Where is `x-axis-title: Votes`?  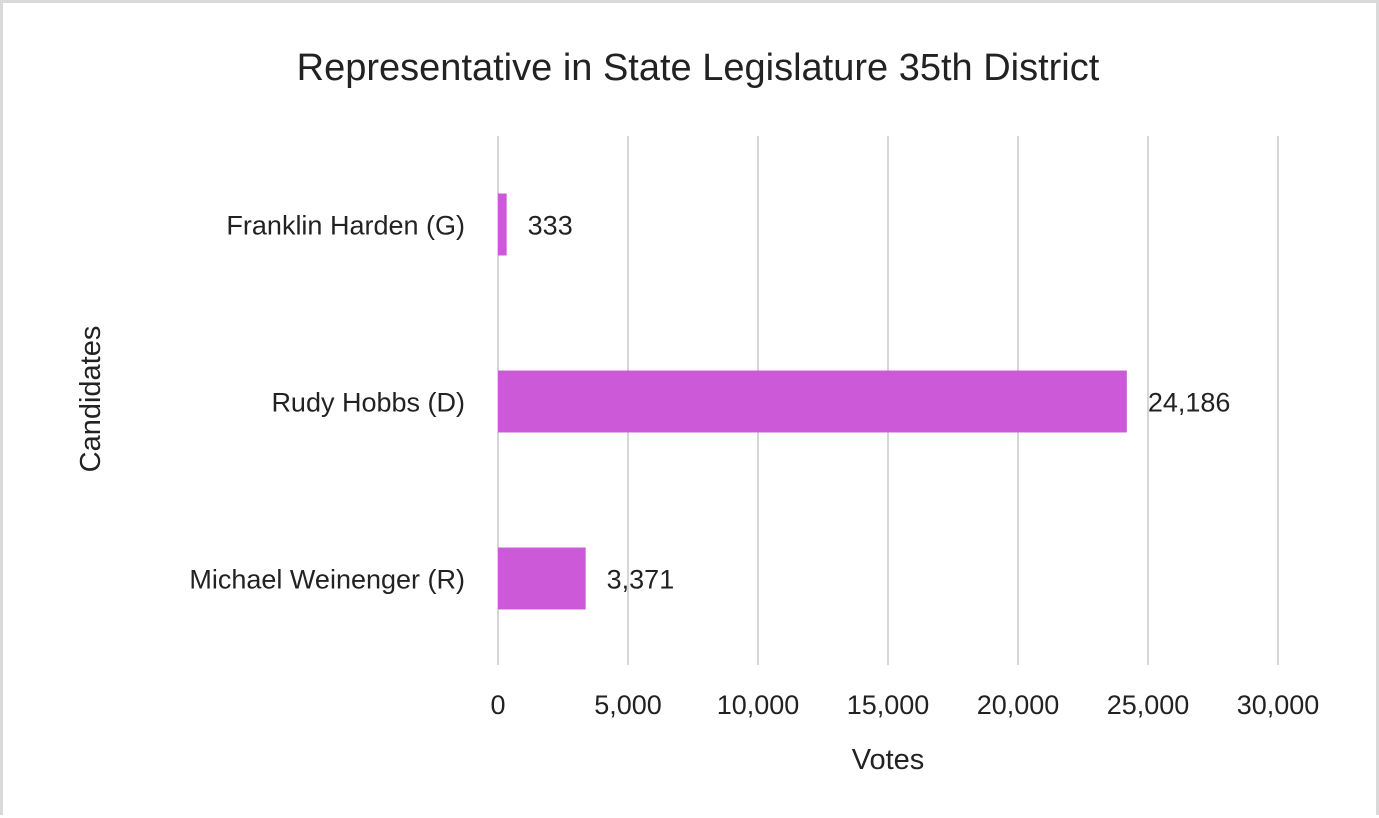
x-axis-title: Votes is located at coordinates (888, 760).